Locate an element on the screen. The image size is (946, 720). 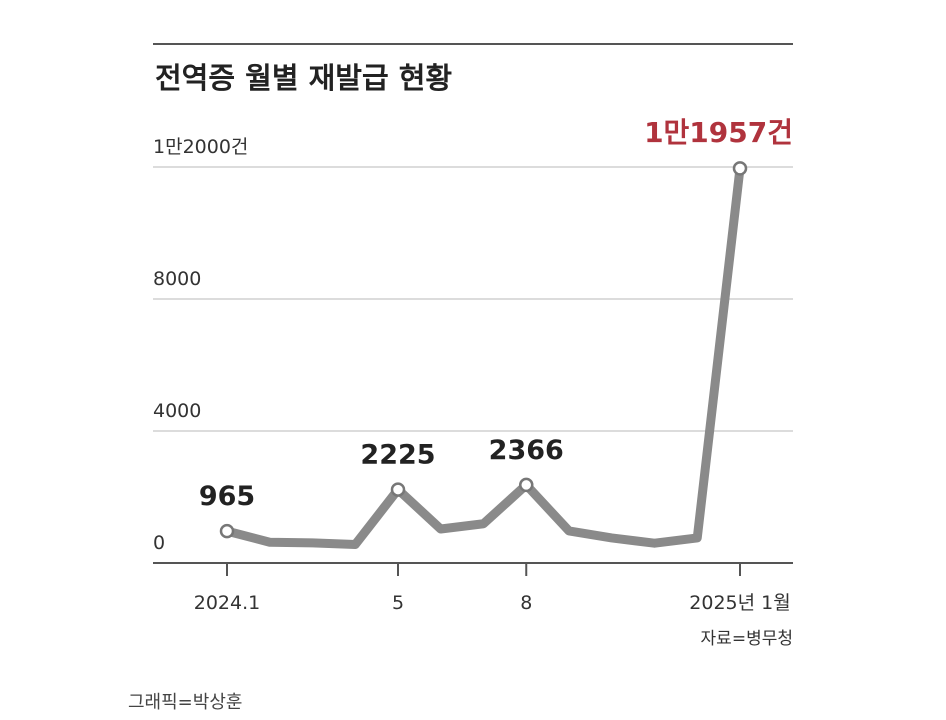
x-axis-ticks: 2024.1 5 8 2025년 1월 is located at coordinates (492, 588).